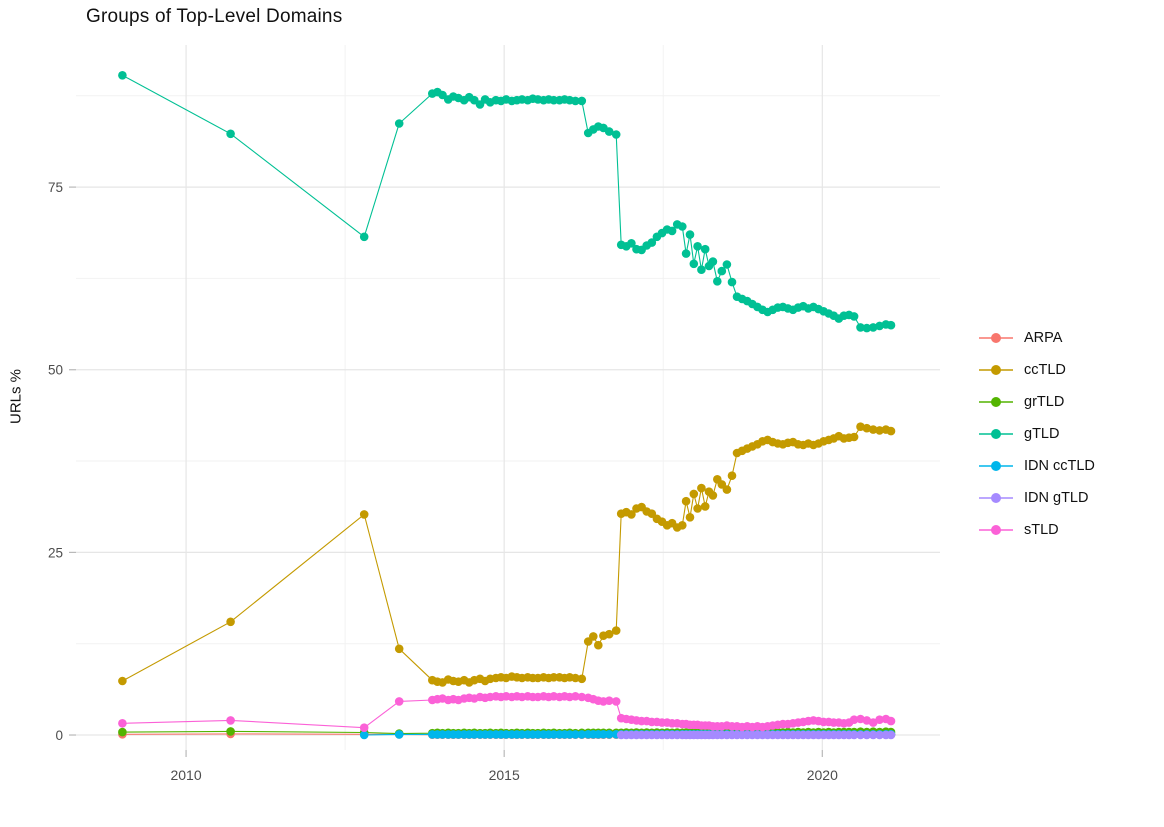 The width and height of the screenshot is (1164, 827). I want to click on y-tick-label: 0, so click(59, 735).